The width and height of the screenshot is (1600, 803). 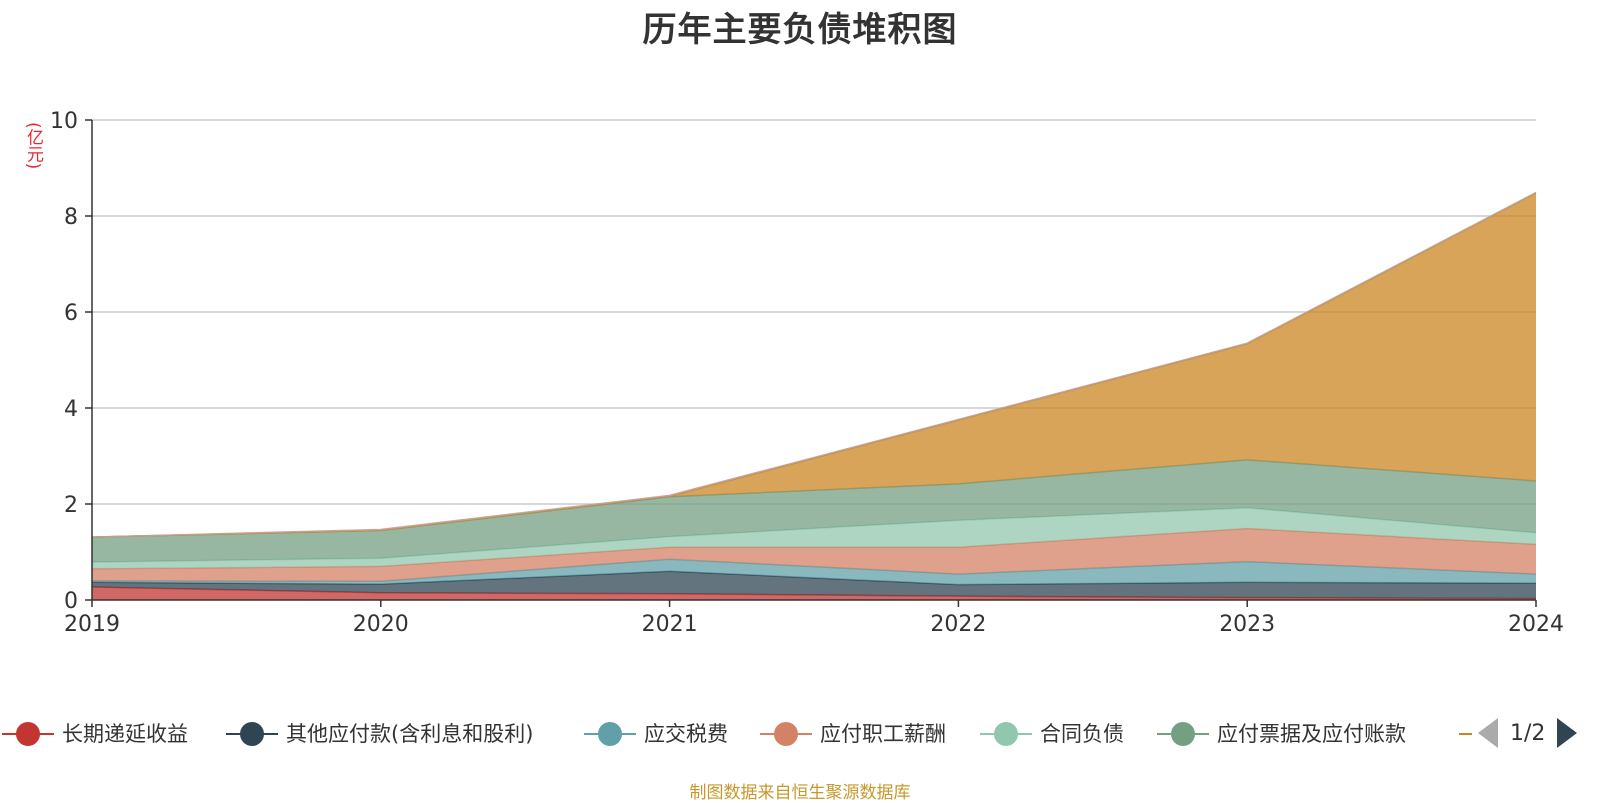 What do you see at coordinates (1567, 733) in the screenshot?
I see `legend-next-page-icon` at bounding box center [1567, 733].